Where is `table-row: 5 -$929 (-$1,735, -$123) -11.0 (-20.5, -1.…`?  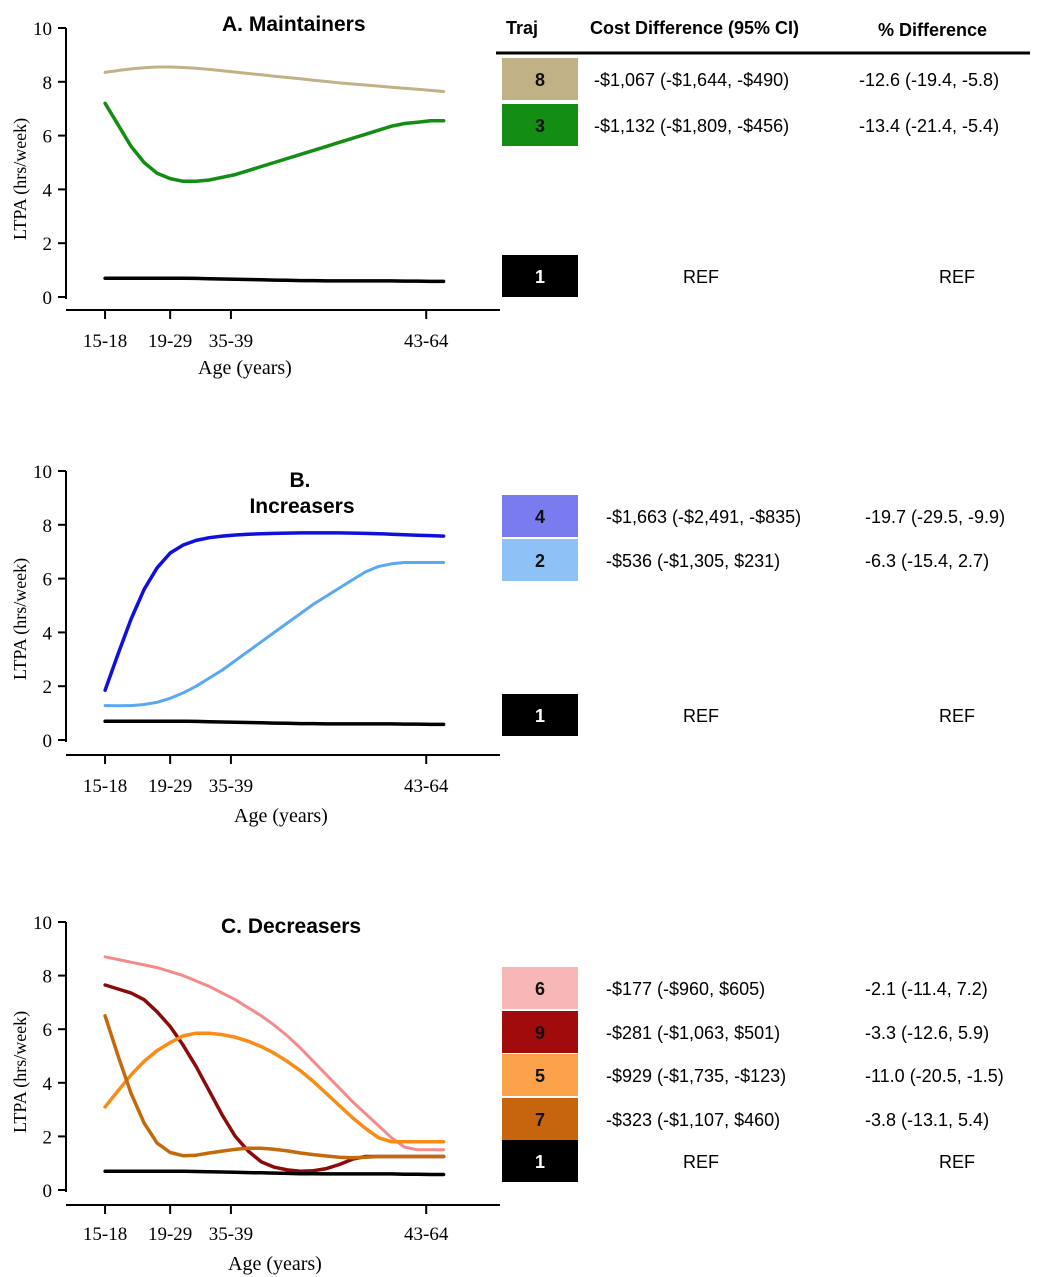 table-row: 5 -$929 (-$1,735, -$123) -11.0 (-20.5, -1.… is located at coordinates (753, 1075).